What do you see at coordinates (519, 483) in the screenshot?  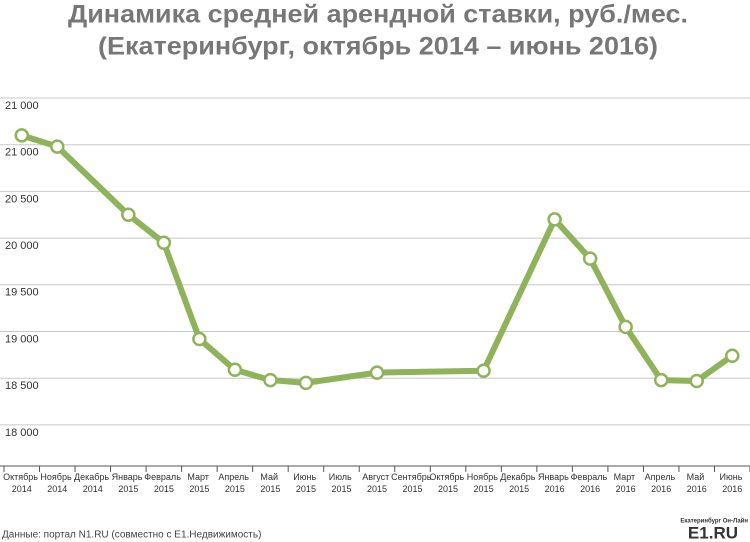 I see `x-tick-label: Декабрь 2015` at bounding box center [519, 483].